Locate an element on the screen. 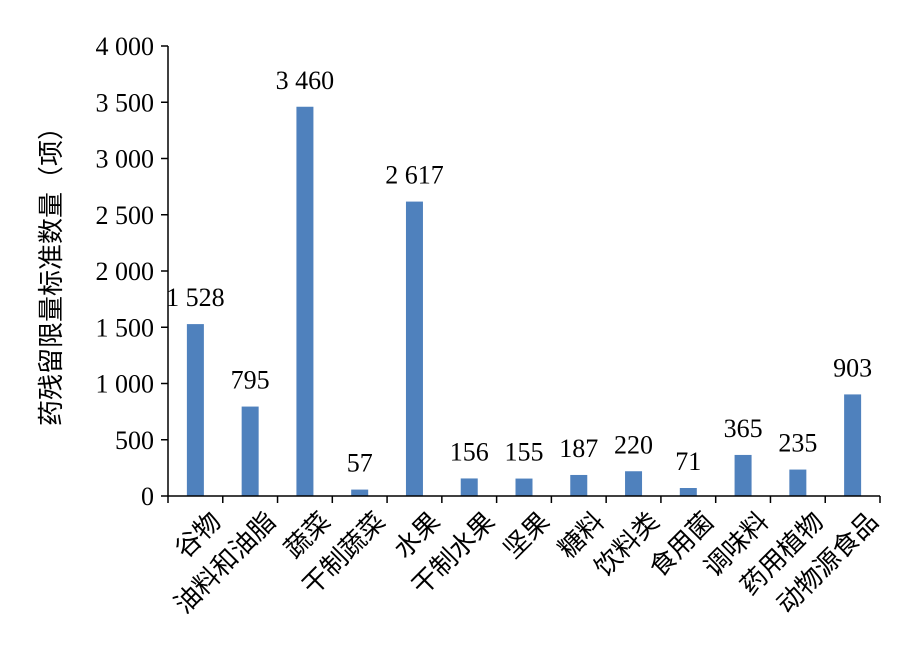 This screenshot has height=666, width=902. y-tick-label: 0 is located at coordinates (147, 496).